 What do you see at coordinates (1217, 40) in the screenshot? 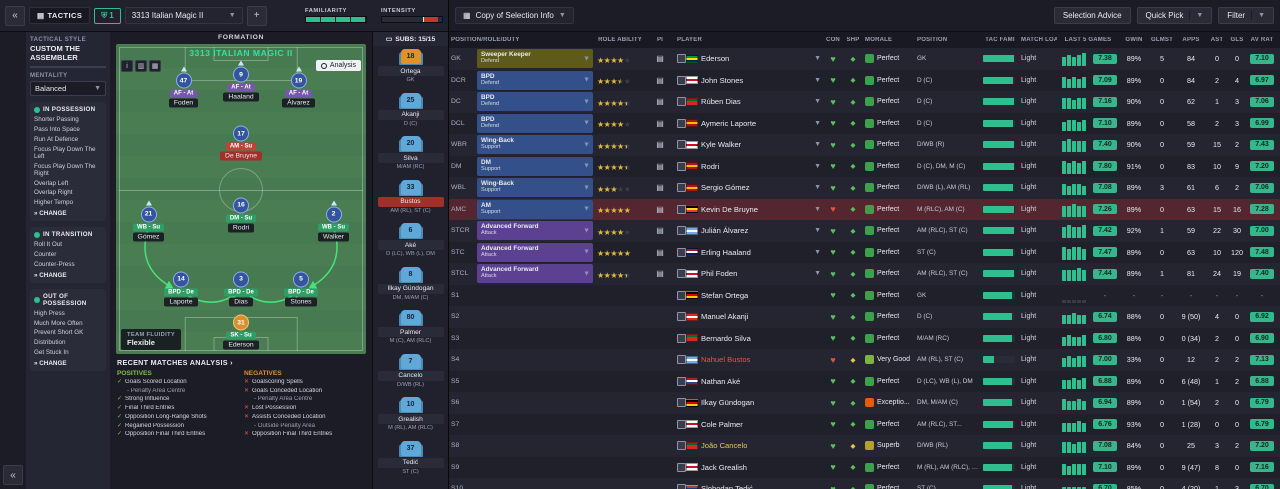
I see `column-header: AST` at bounding box center [1217, 40].